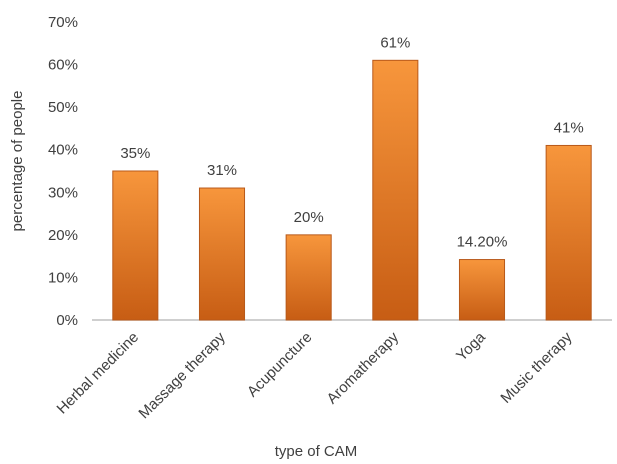  I want to click on data-label: 31%, so click(222, 170).